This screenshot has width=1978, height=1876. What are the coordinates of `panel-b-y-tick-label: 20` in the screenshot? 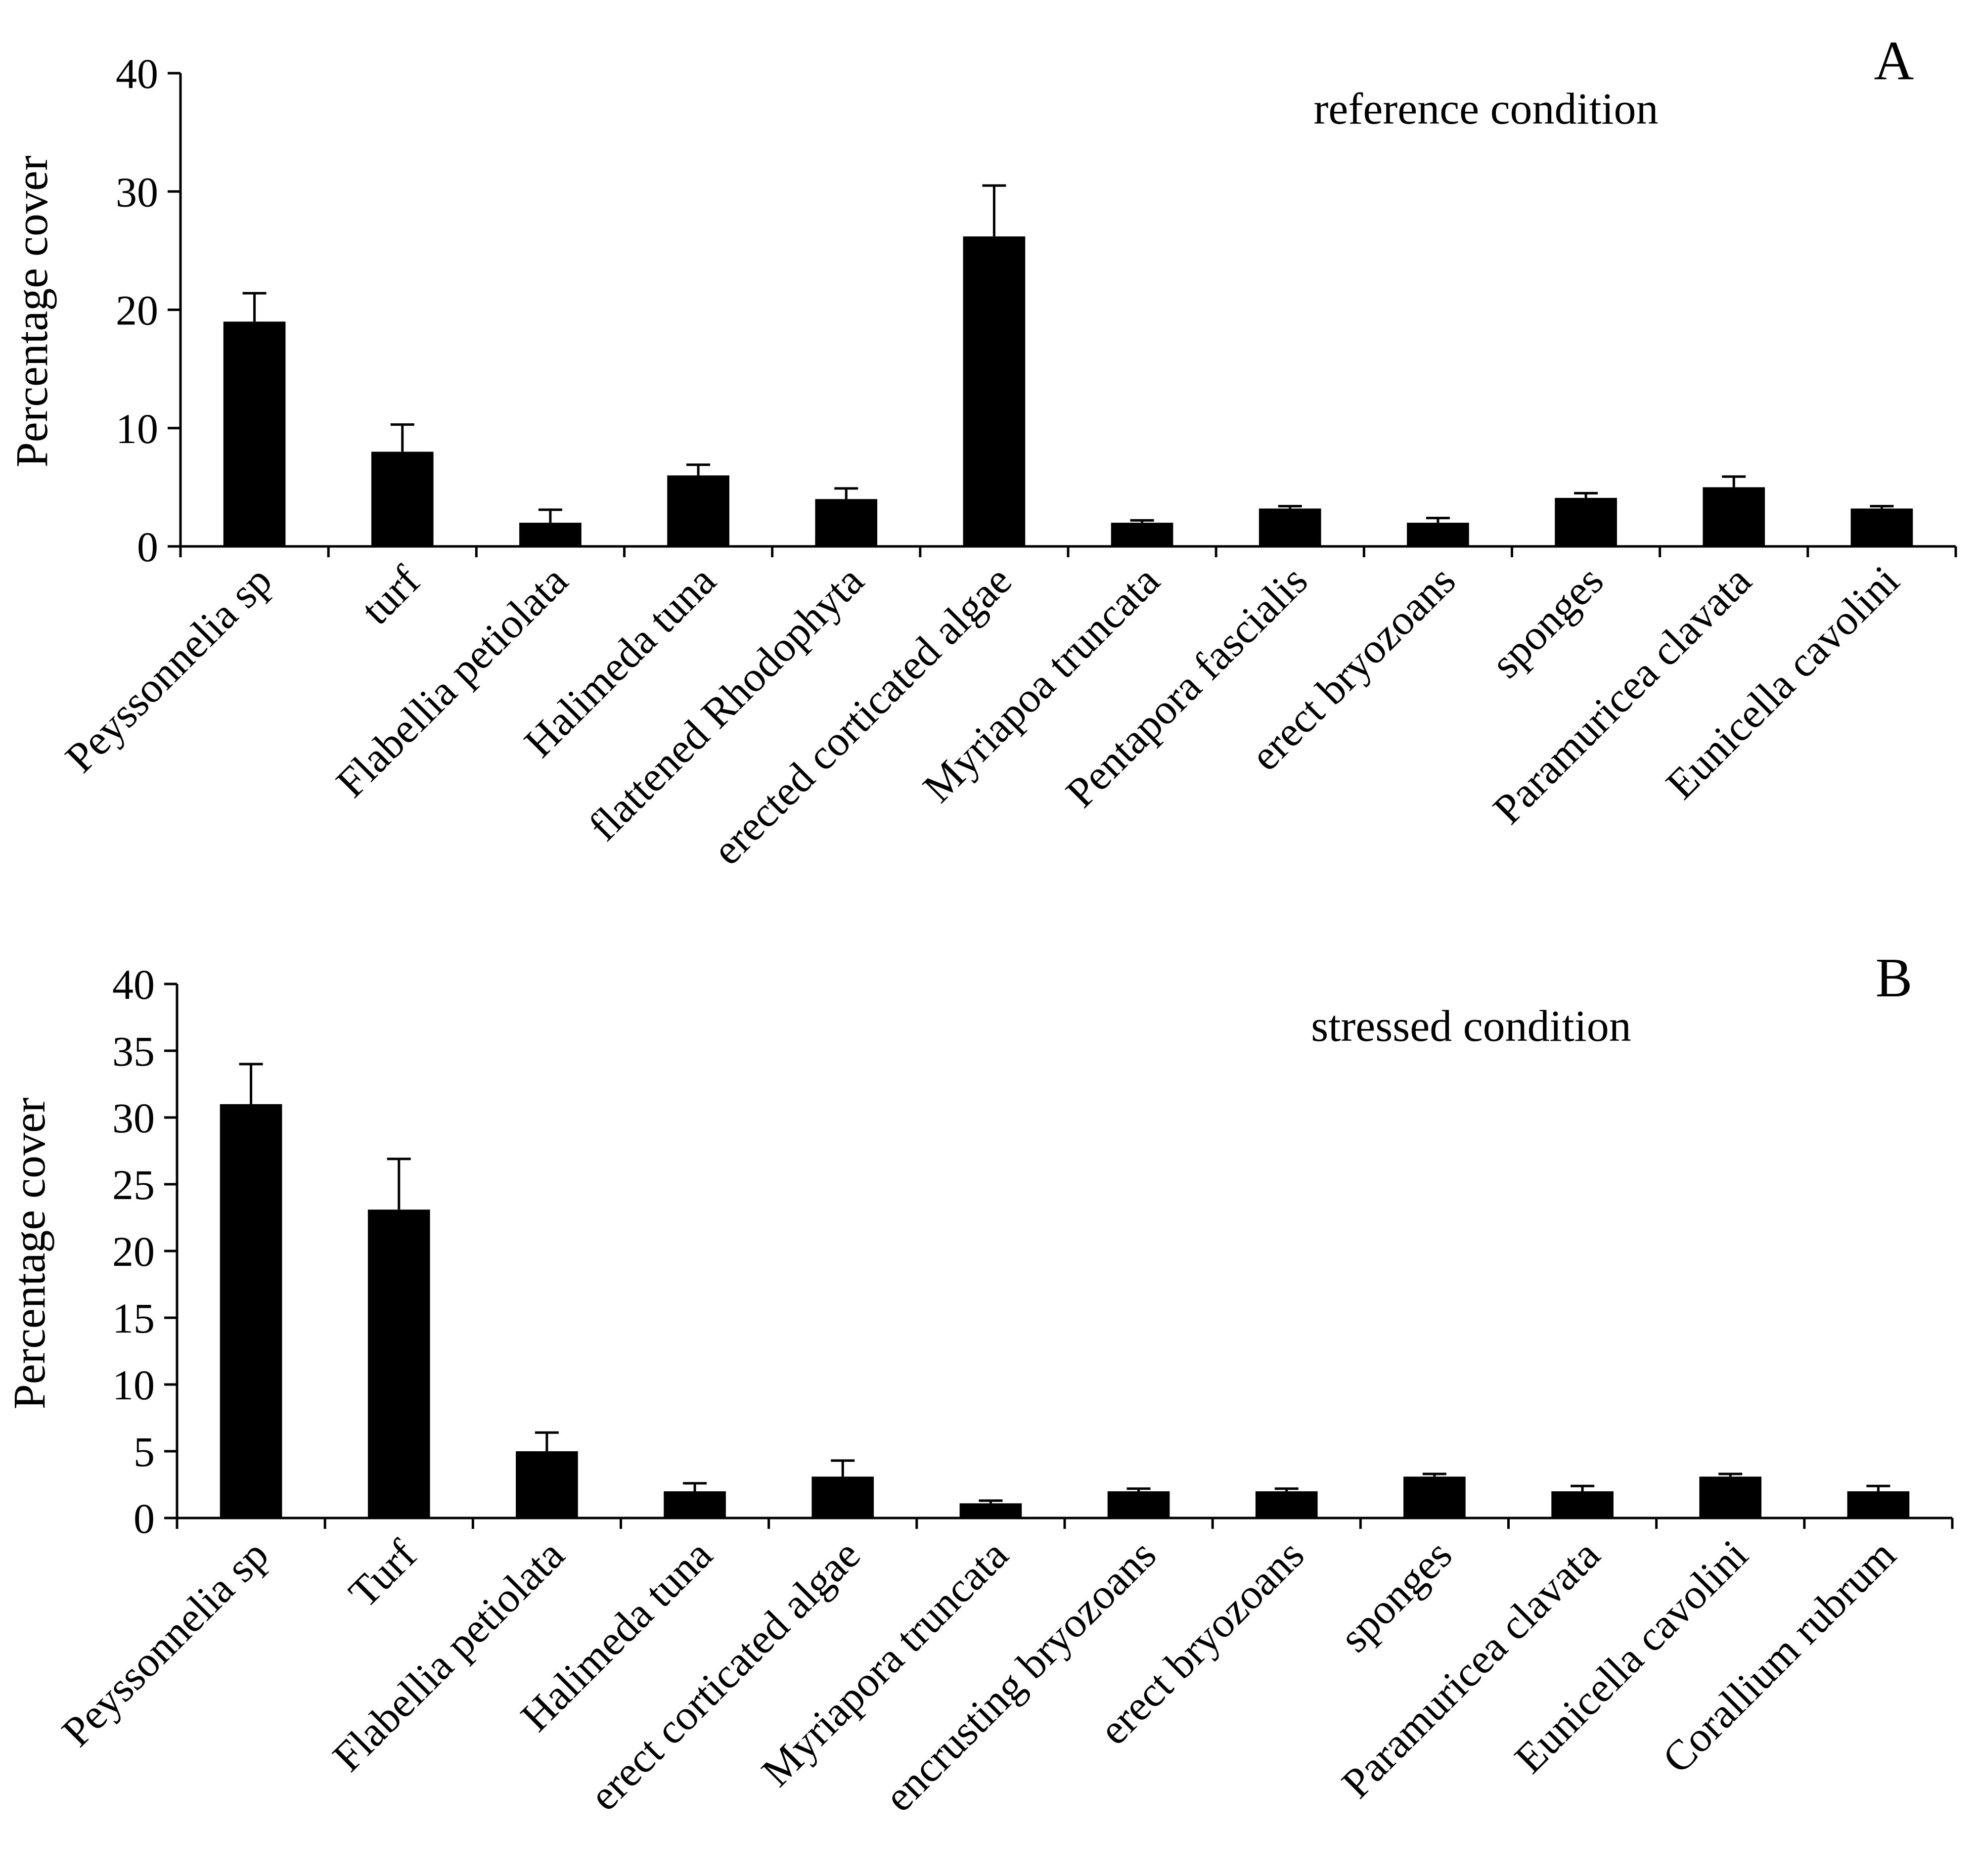 It's located at (133, 1251).